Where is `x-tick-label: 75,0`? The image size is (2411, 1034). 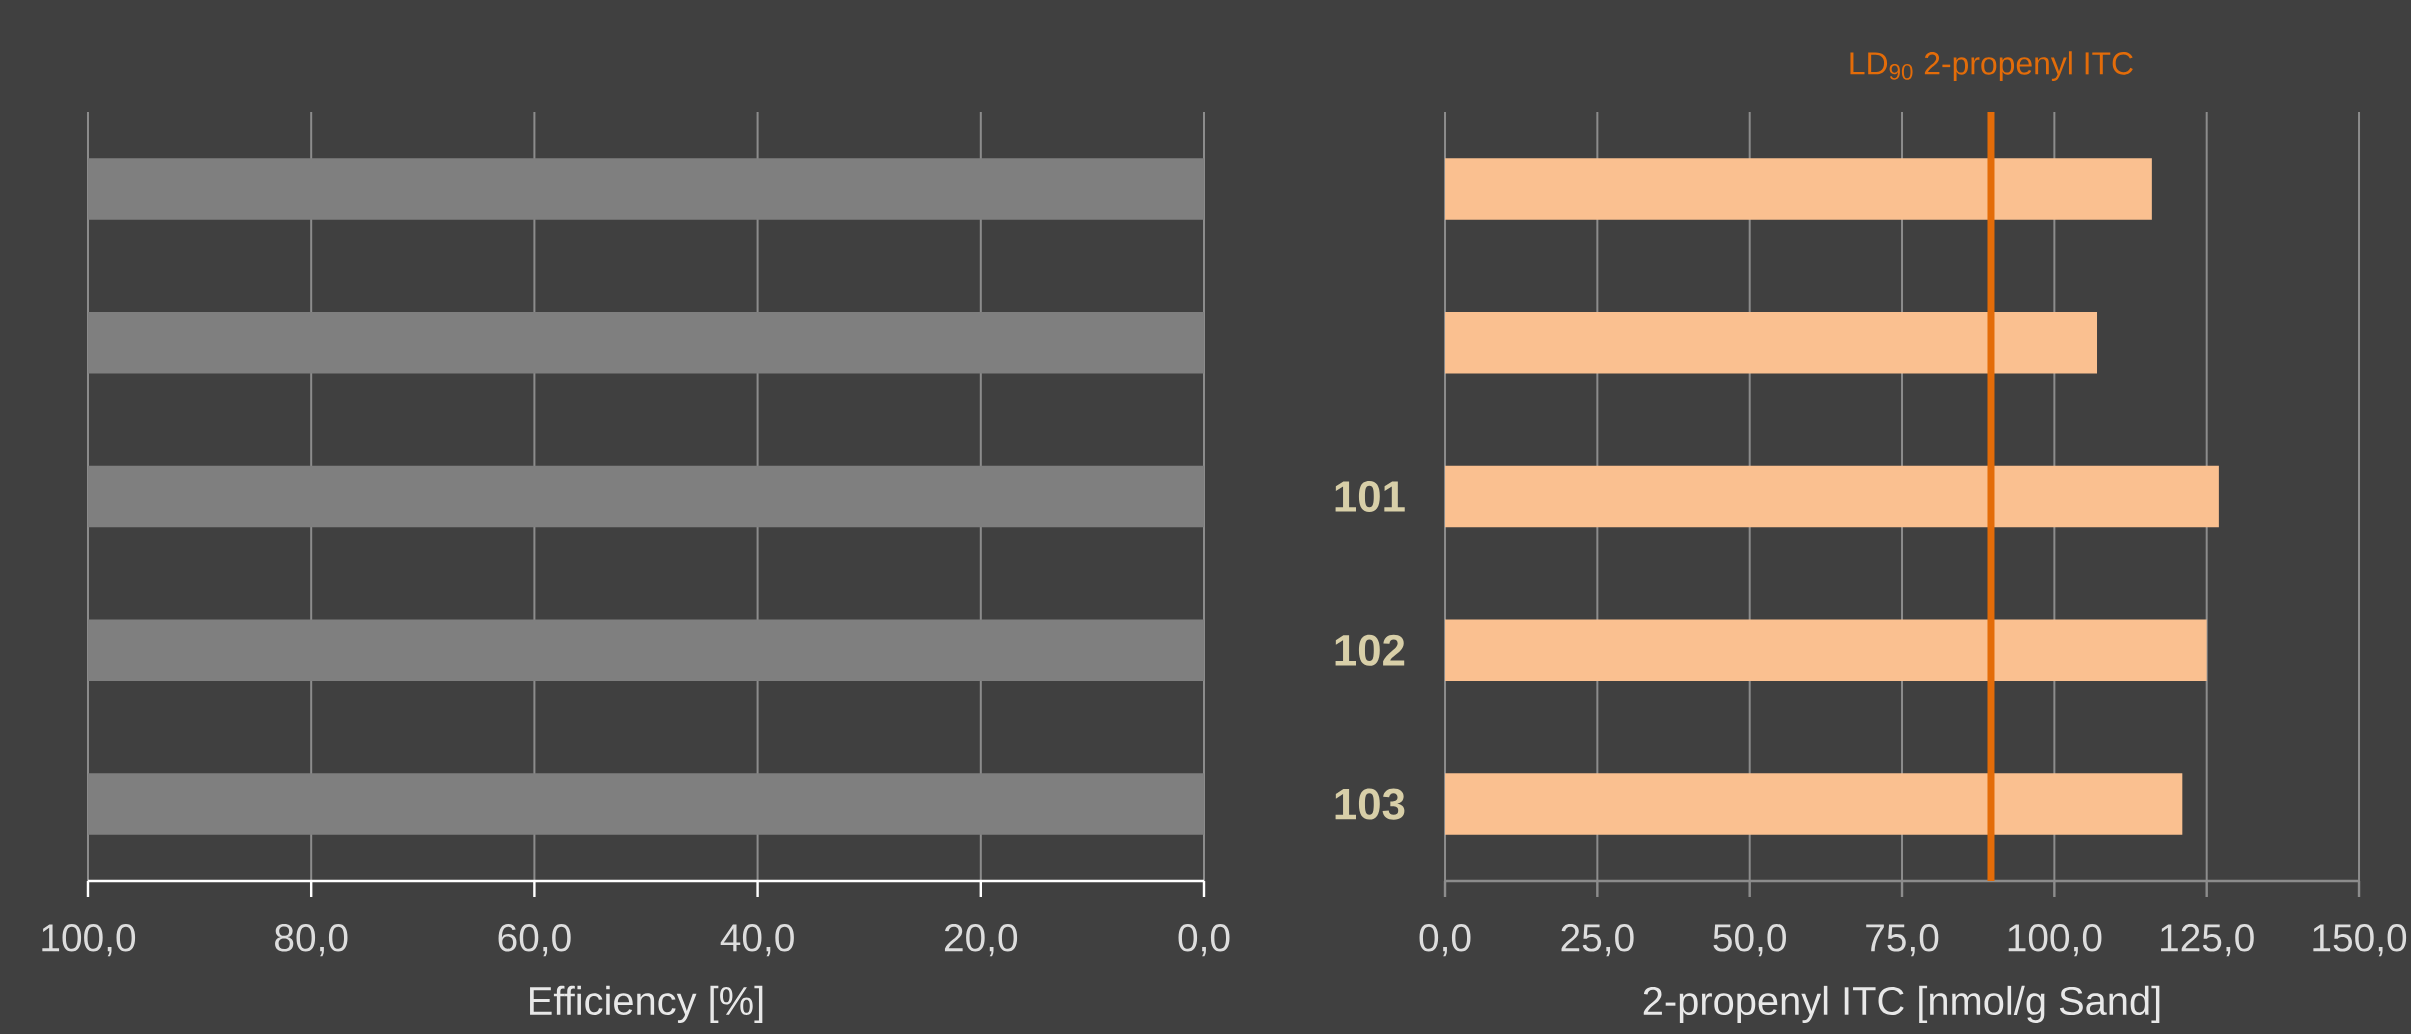
x-tick-label: 75,0 is located at coordinates (1902, 940).